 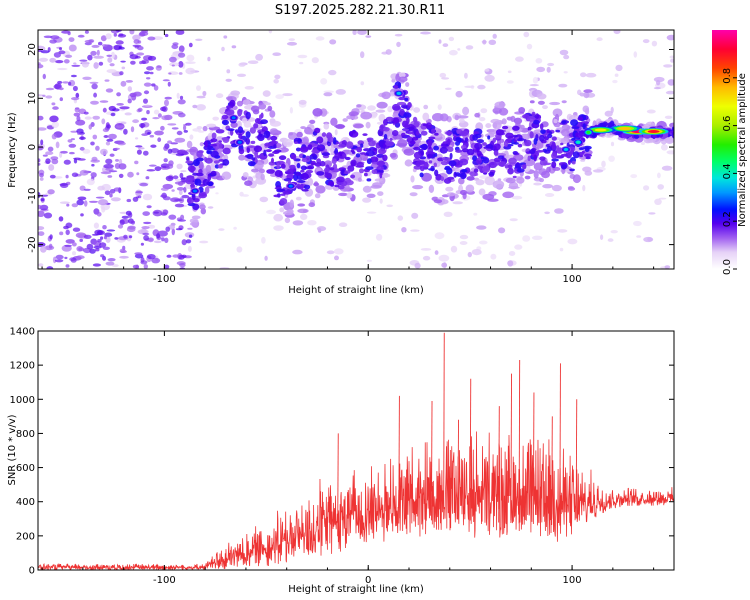 What do you see at coordinates (12, 449) in the screenshot?
I see `snr-ylabel: SNR (10 * v/v)` at bounding box center [12, 449].